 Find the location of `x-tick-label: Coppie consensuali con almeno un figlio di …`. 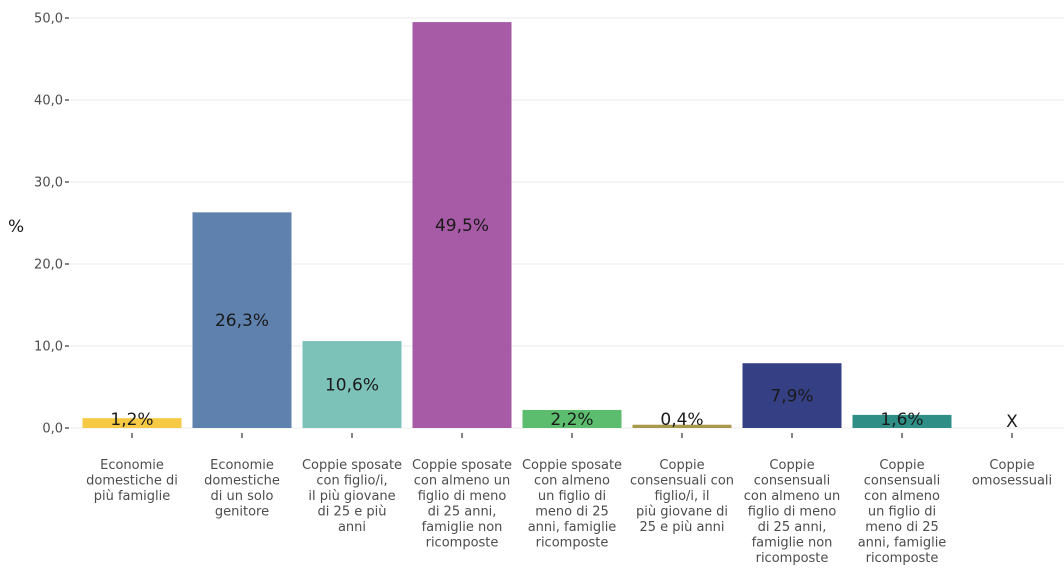

x-tick-label: Coppie consensuali con almeno un figlio di … is located at coordinates (792, 512).